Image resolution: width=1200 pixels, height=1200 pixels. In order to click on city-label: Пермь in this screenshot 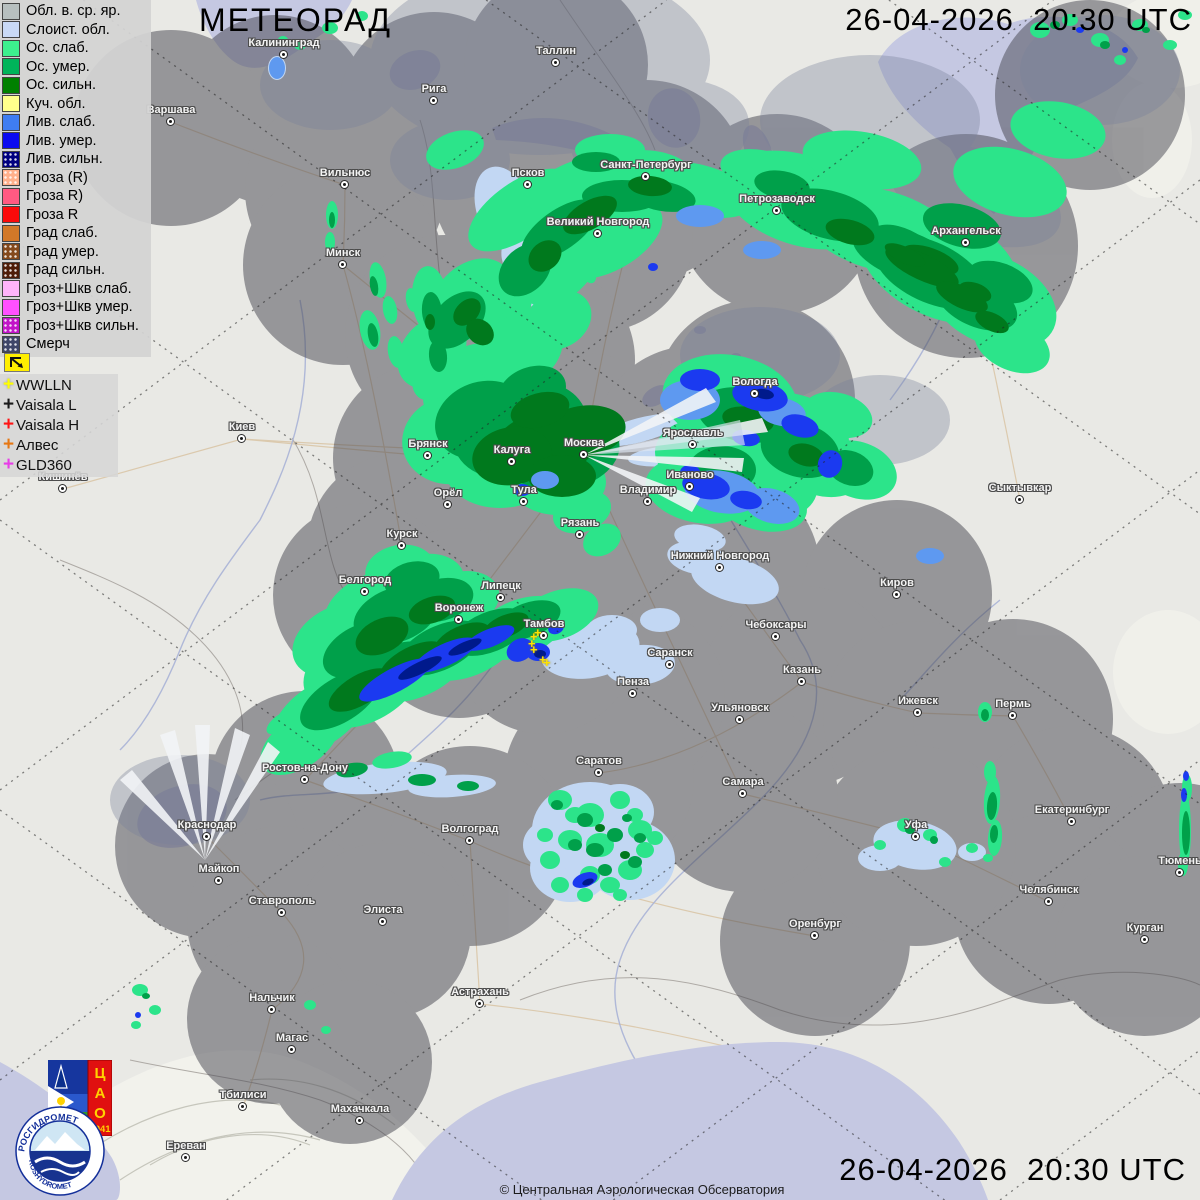, I will do `click(1013, 704)`.